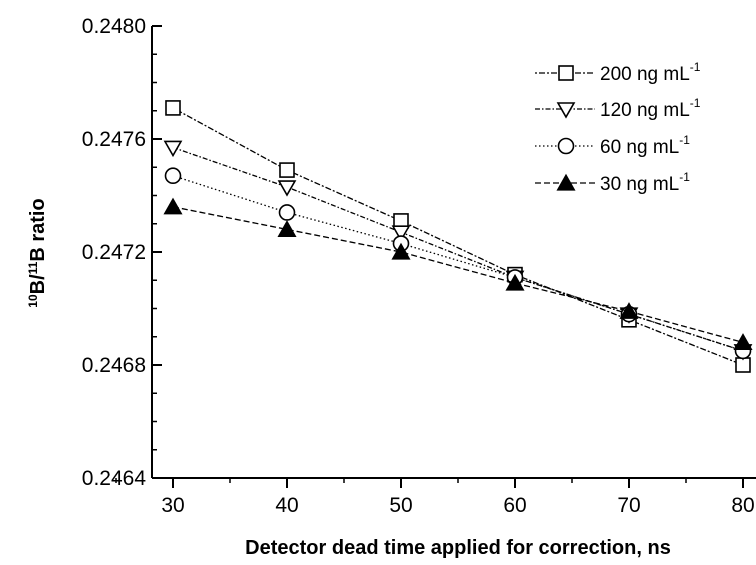  What do you see at coordinates (114, 365) in the screenshot?
I see `y-tick-label: 0.2468` at bounding box center [114, 365].